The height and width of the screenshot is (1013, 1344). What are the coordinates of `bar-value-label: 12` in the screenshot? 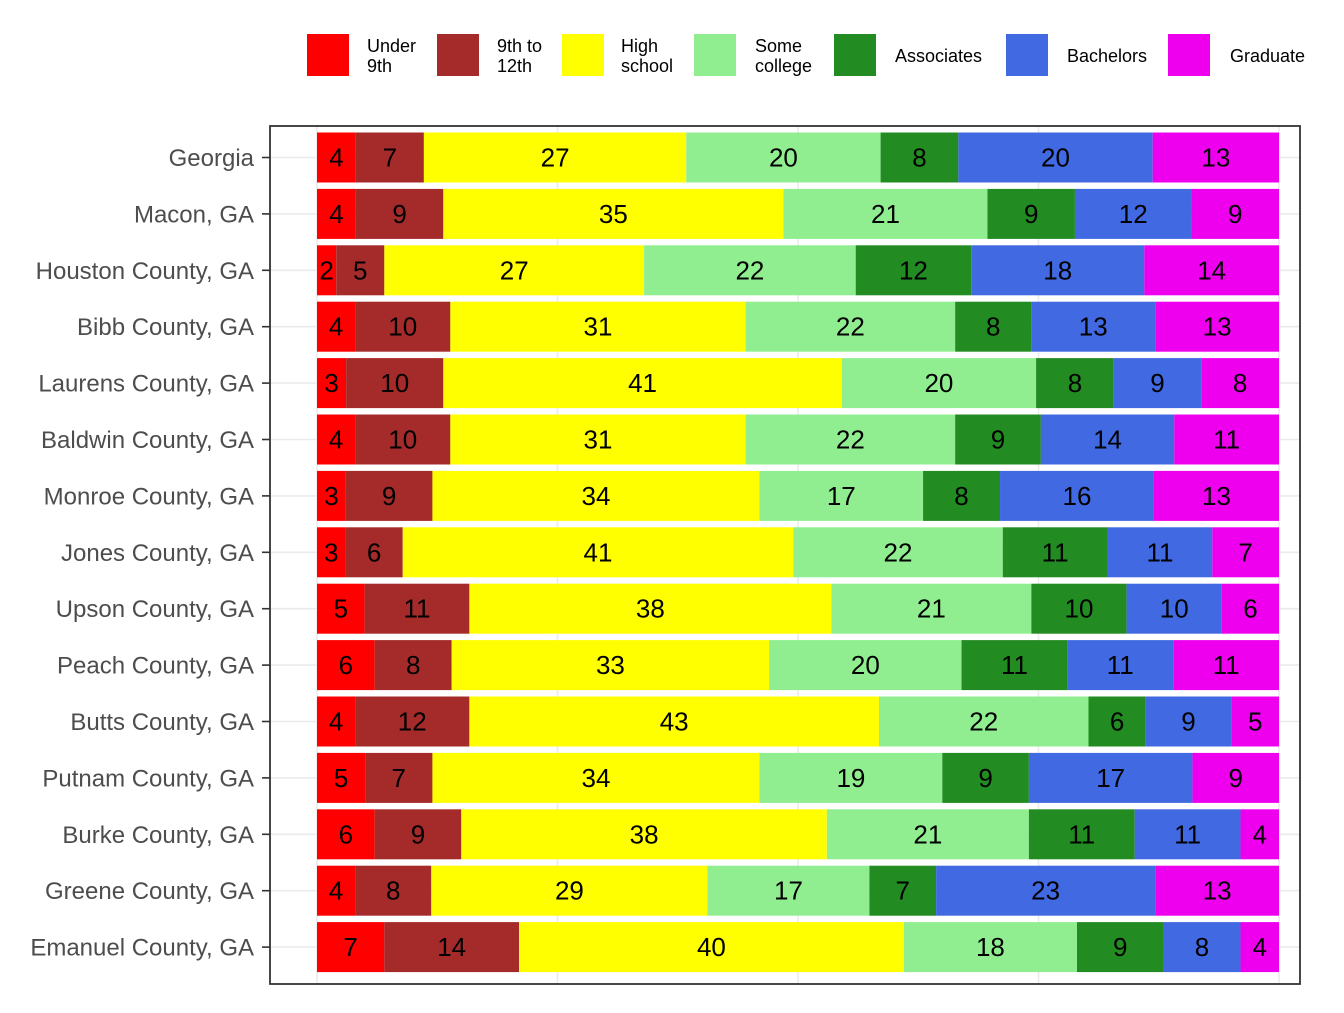 It's located at (412, 722).